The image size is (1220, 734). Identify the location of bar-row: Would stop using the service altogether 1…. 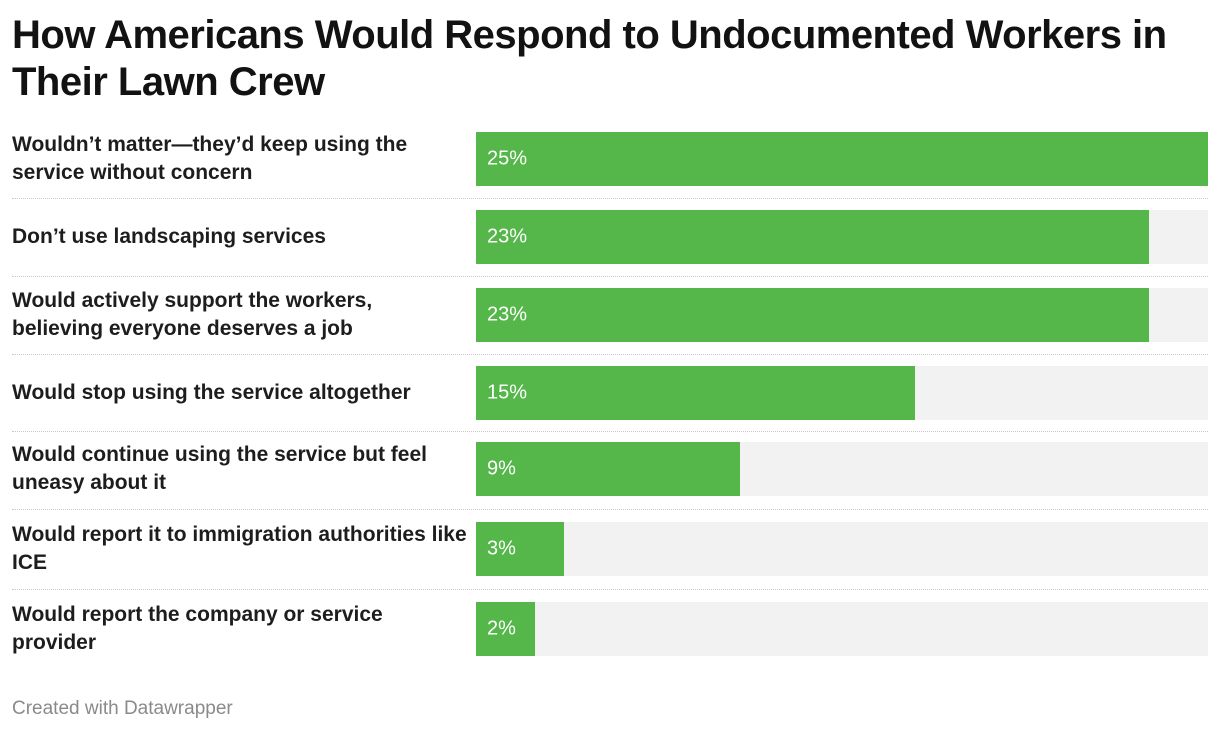
(610, 393).